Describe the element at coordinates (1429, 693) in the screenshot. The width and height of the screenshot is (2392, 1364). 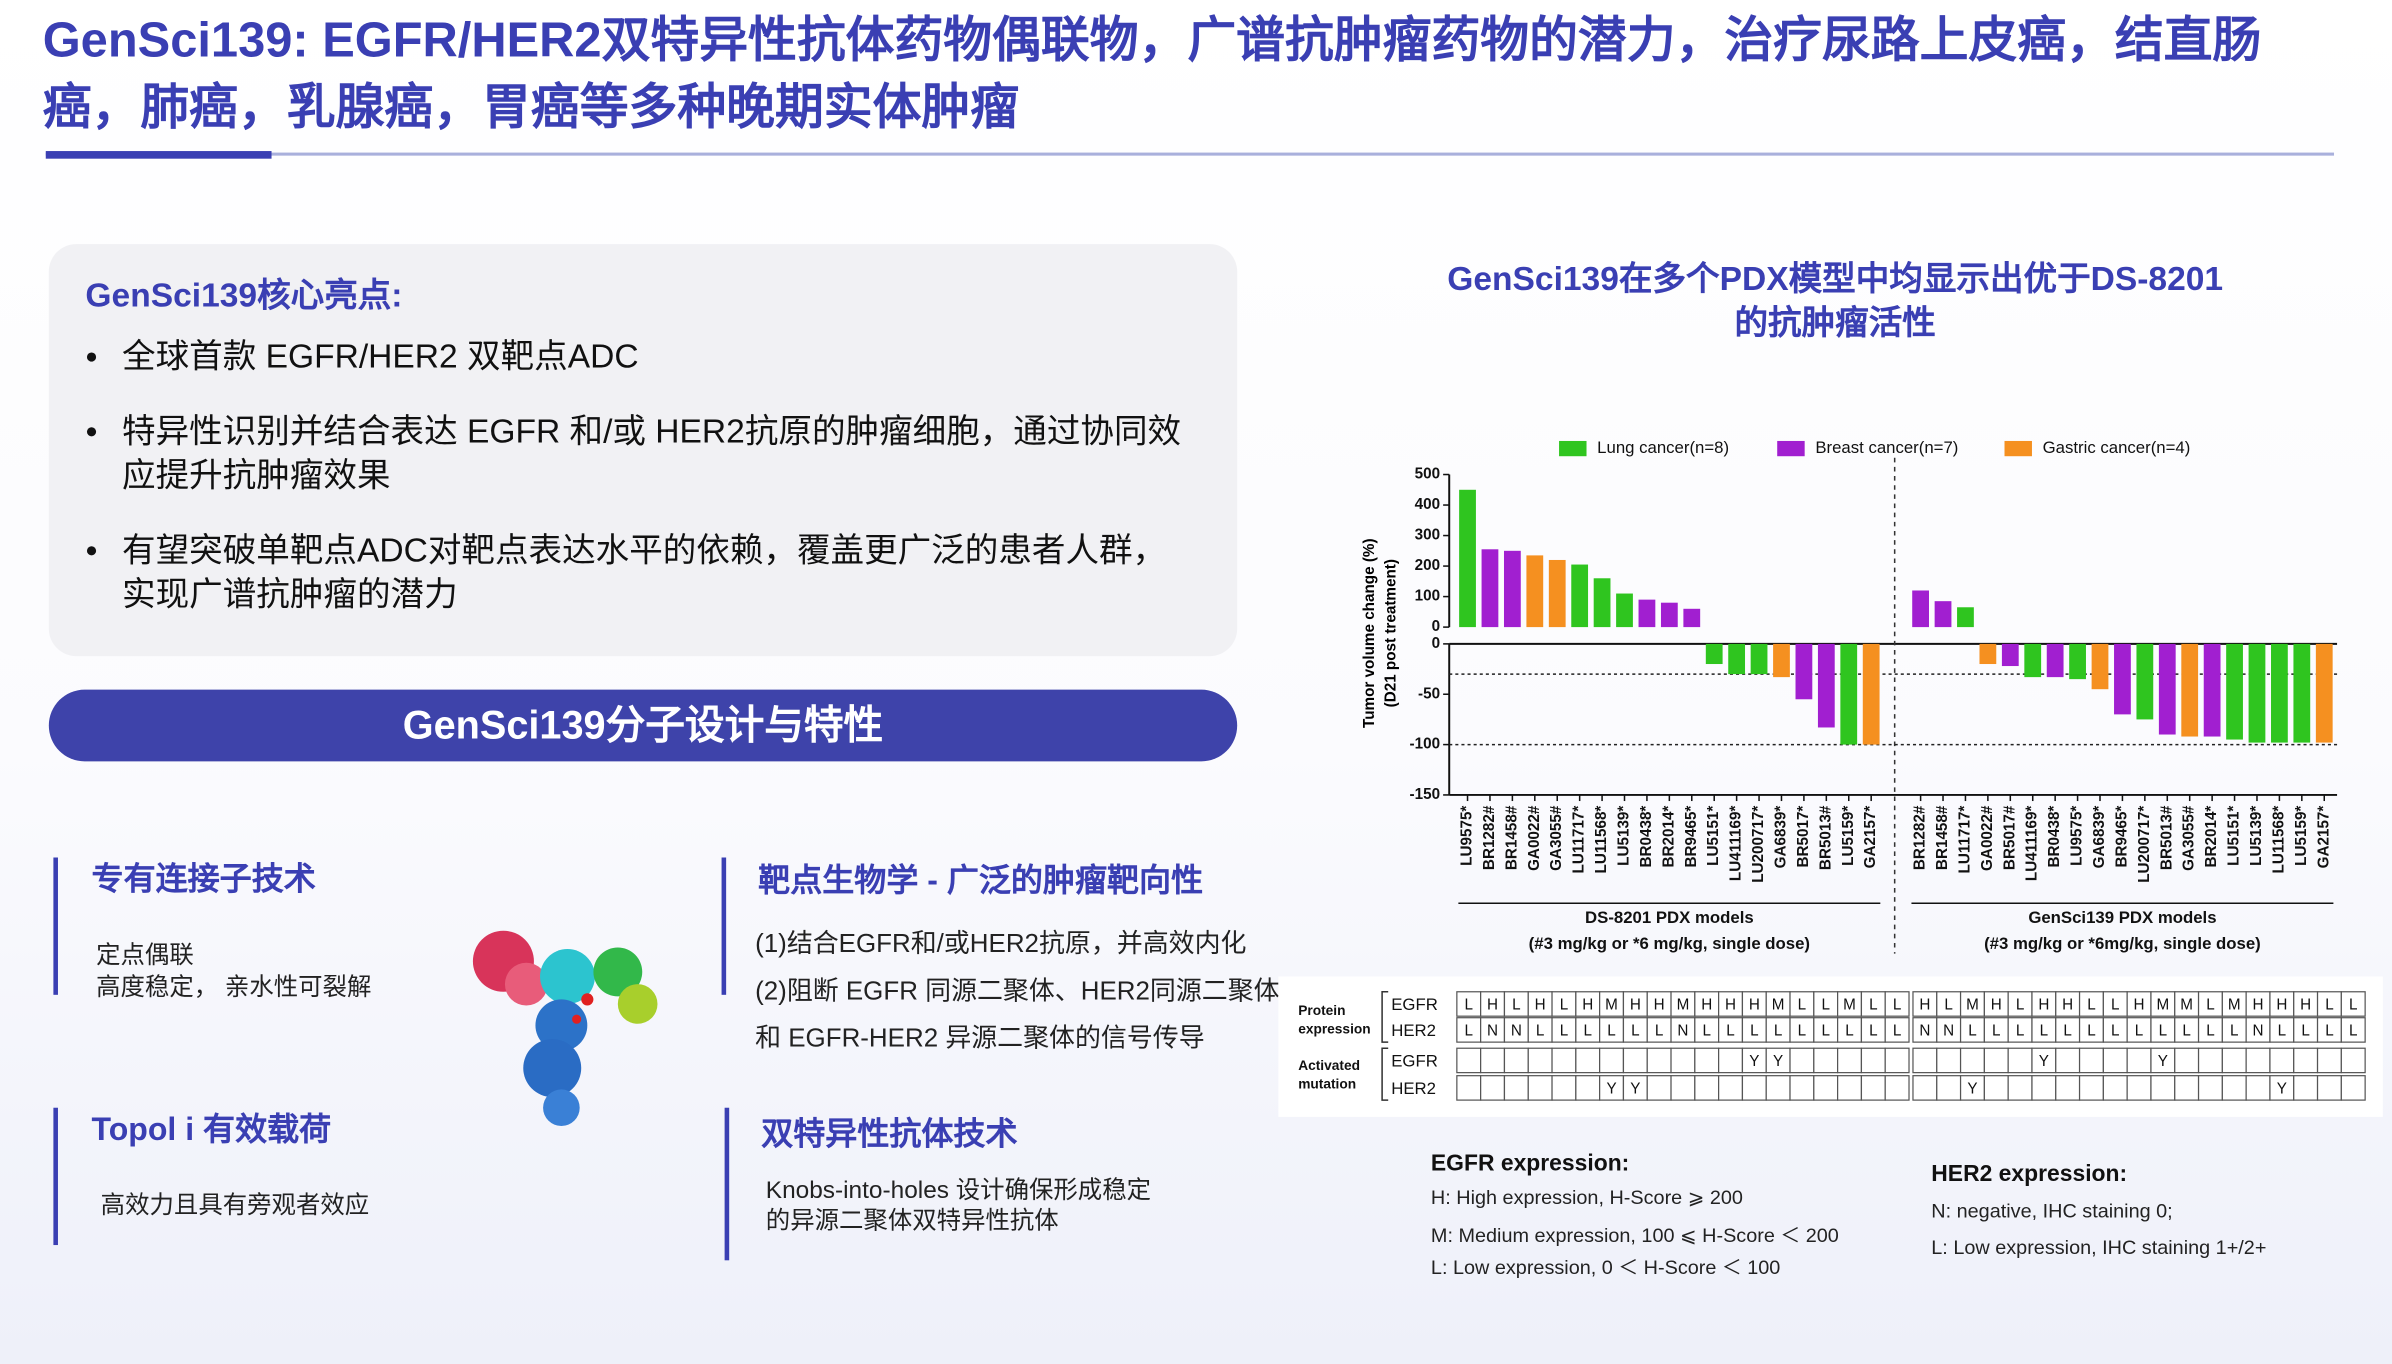
I see `y-tick-label: -50` at that location.